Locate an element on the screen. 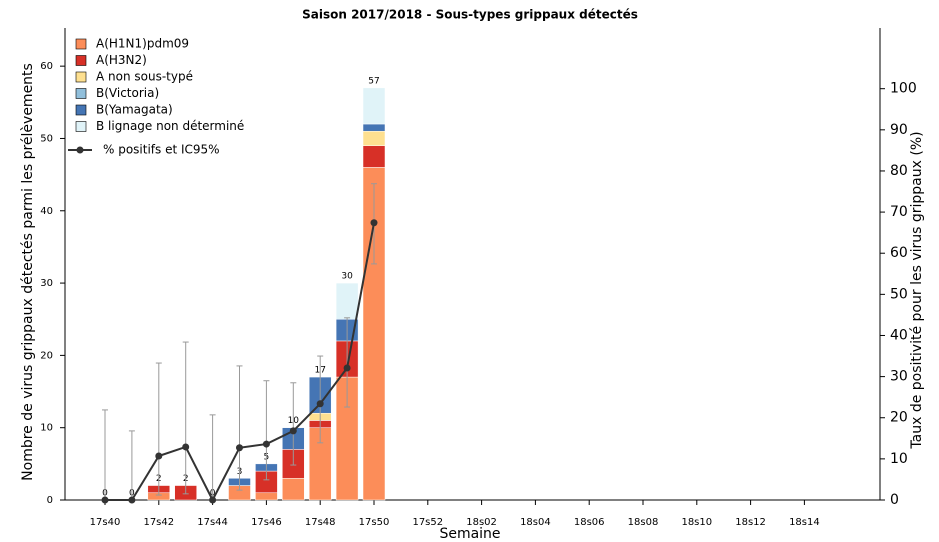 This screenshot has width=939, height=542. x-tick-label: 17s40 is located at coordinates (105, 522).